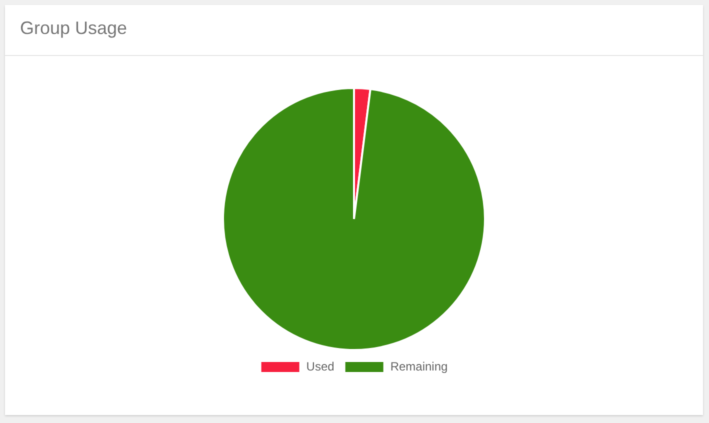 The height and width of the screenshot is (423, 709). Describe the element at coordinates (320, 366) in the screenshot. I see `legend-label: Used` at that location.